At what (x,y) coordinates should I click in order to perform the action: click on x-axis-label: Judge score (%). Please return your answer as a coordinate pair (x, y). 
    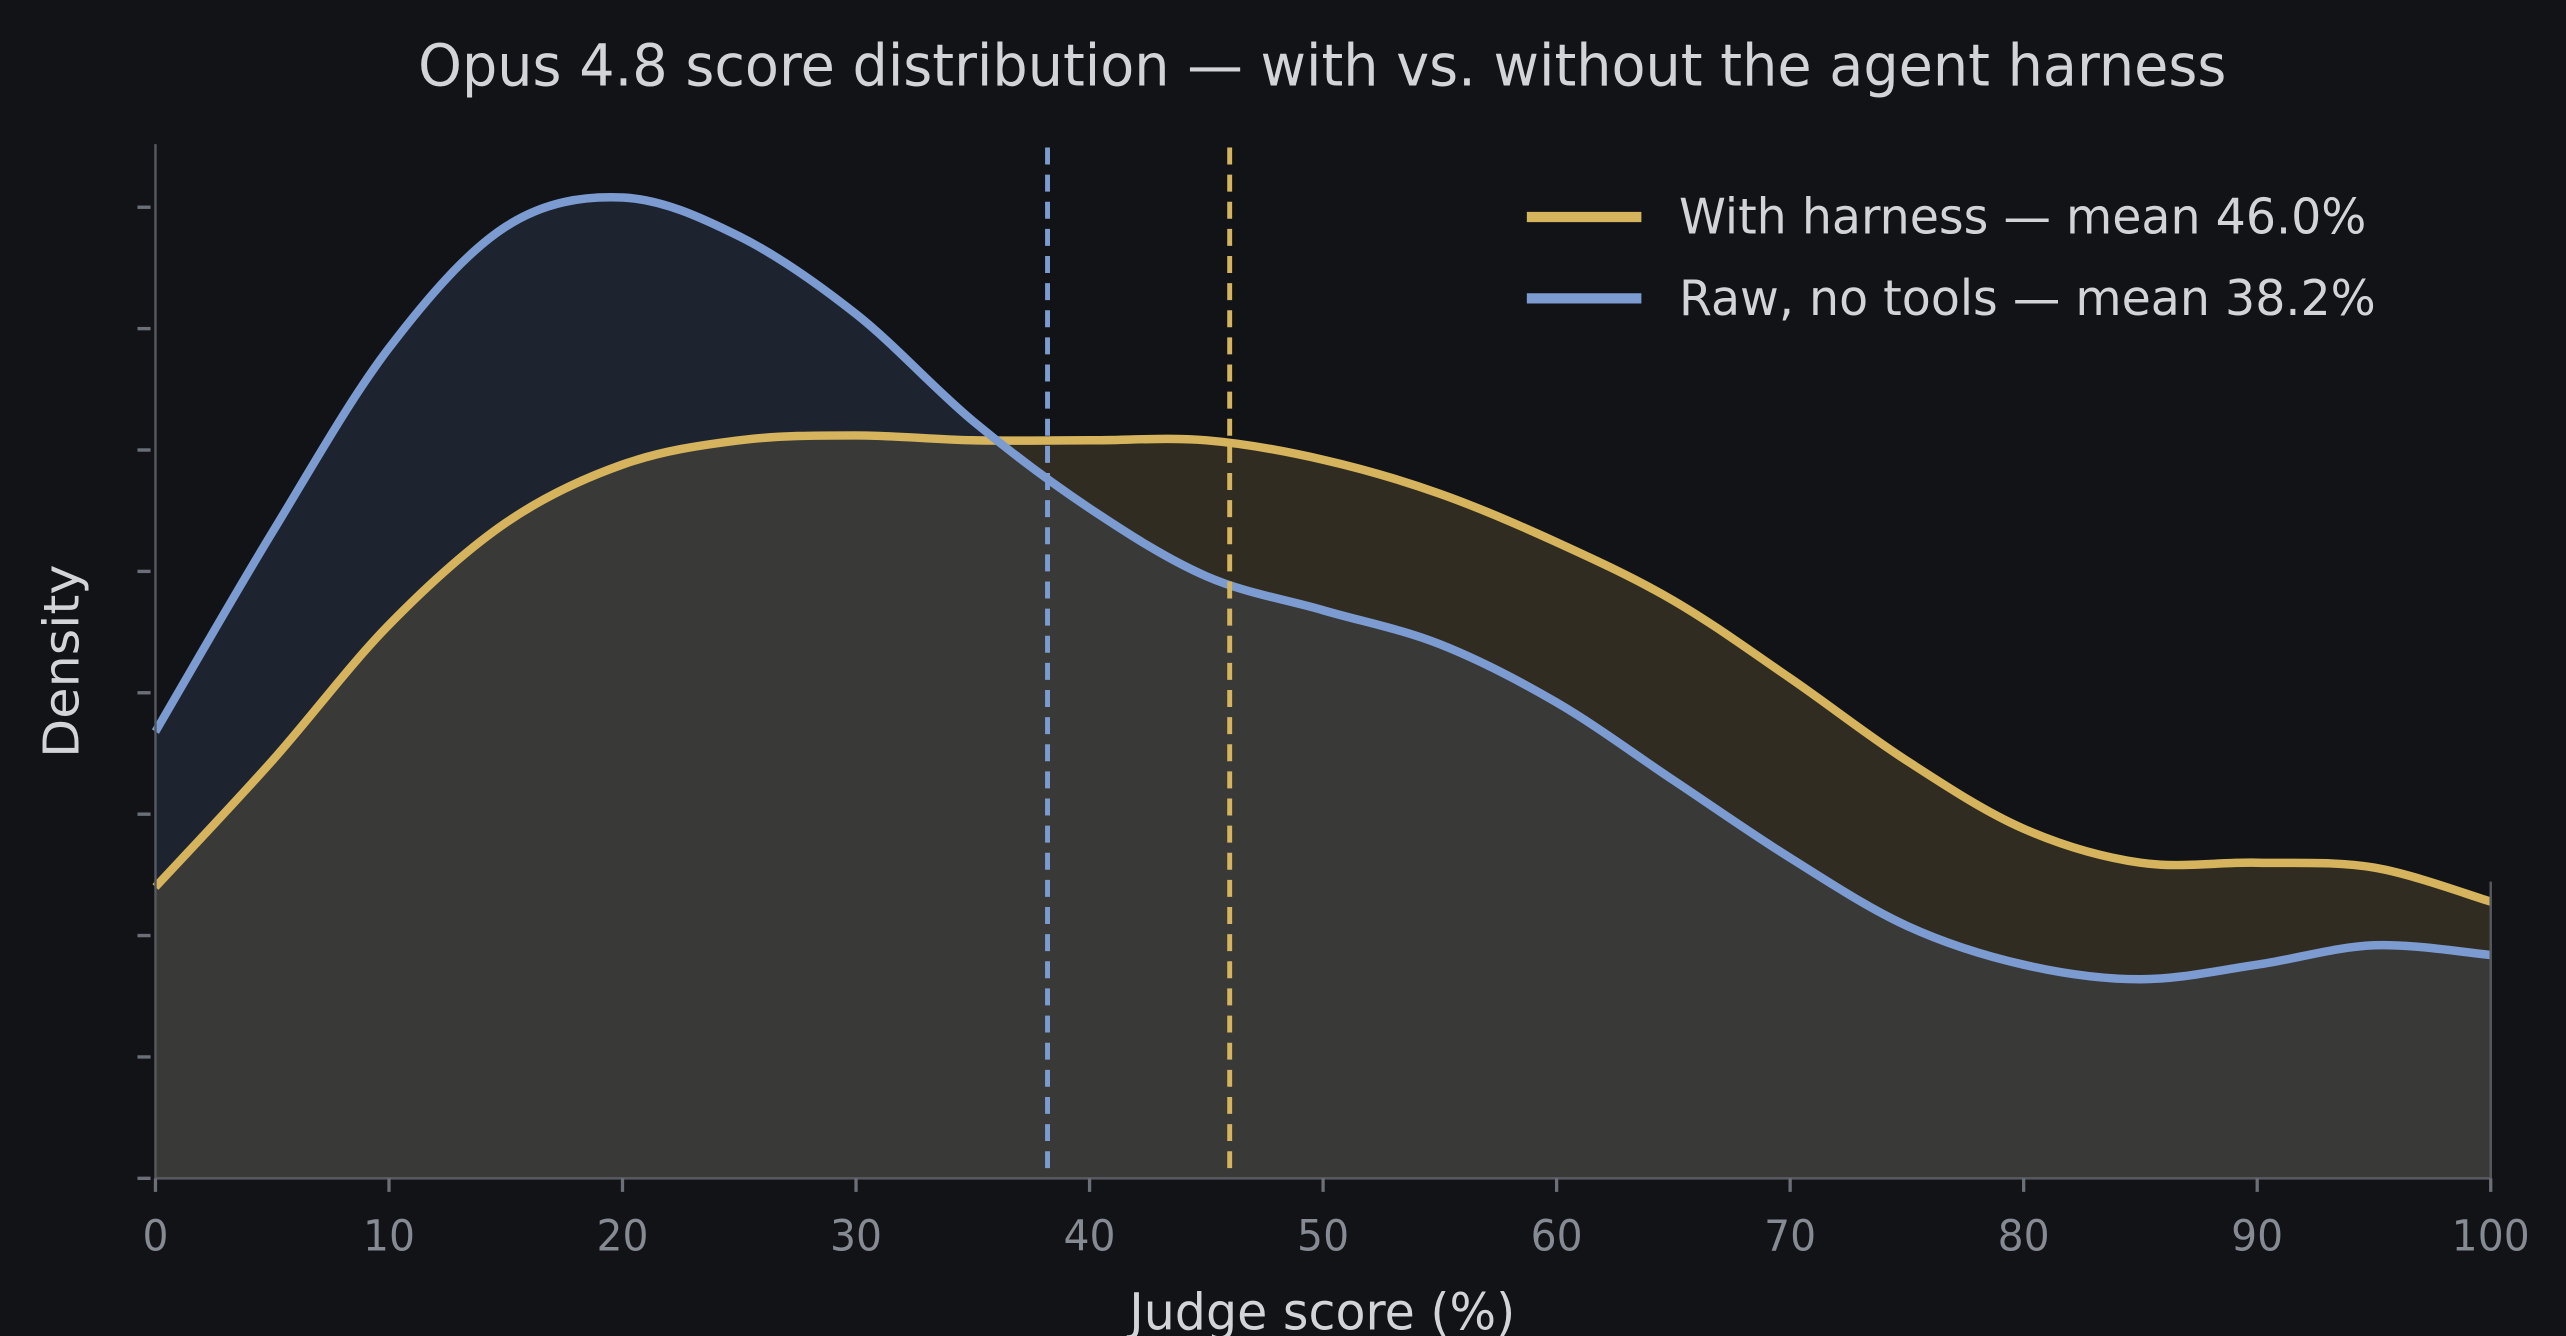
    Looking at the image, I should click on (1320, 1309).